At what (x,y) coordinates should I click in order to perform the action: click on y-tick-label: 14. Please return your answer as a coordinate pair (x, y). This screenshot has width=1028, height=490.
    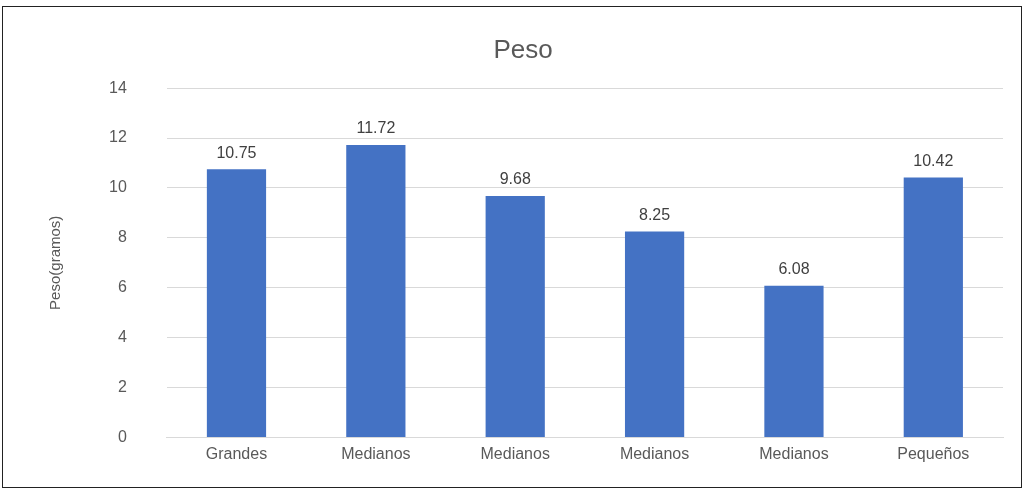
    Looking at the image, I should click on (118, 87).